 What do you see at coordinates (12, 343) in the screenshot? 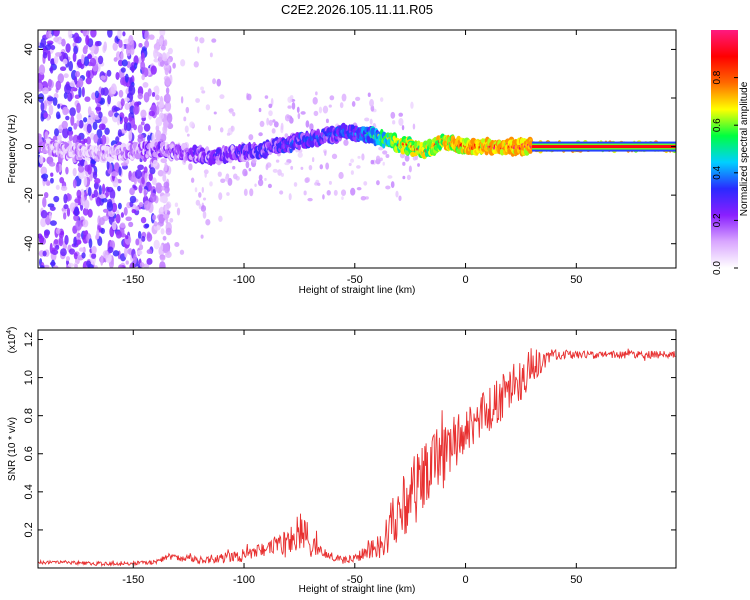
I see `snr-scale-base: (x10` at bounding box center [12, 343].